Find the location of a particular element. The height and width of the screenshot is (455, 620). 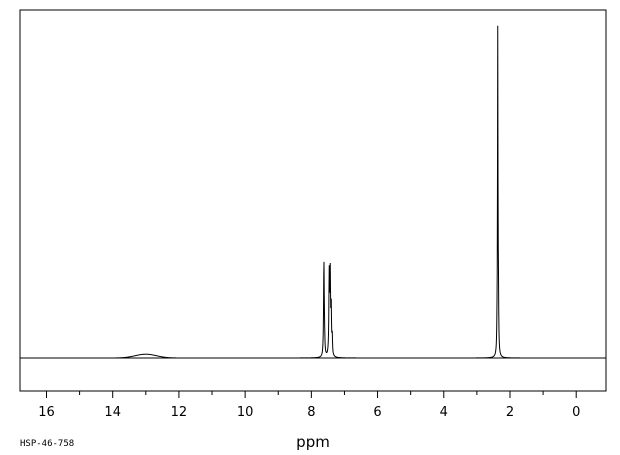

x-tick-label: 2 is located at coordinates (510, 412).